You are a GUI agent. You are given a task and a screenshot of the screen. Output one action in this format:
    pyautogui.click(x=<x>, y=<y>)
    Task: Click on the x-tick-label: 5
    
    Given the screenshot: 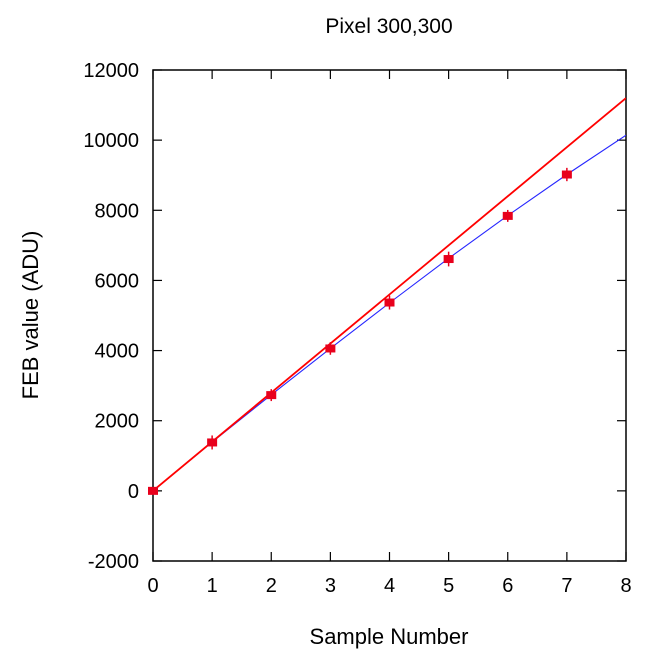 What is the action you would take?
    pyautogui.click(x=448, y=586)
    